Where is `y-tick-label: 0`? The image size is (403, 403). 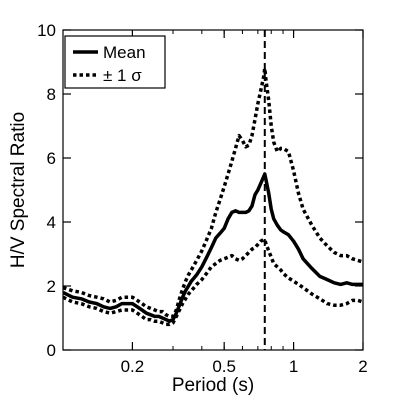
y-tick-label: 0 is located at coordinates (51, 350).